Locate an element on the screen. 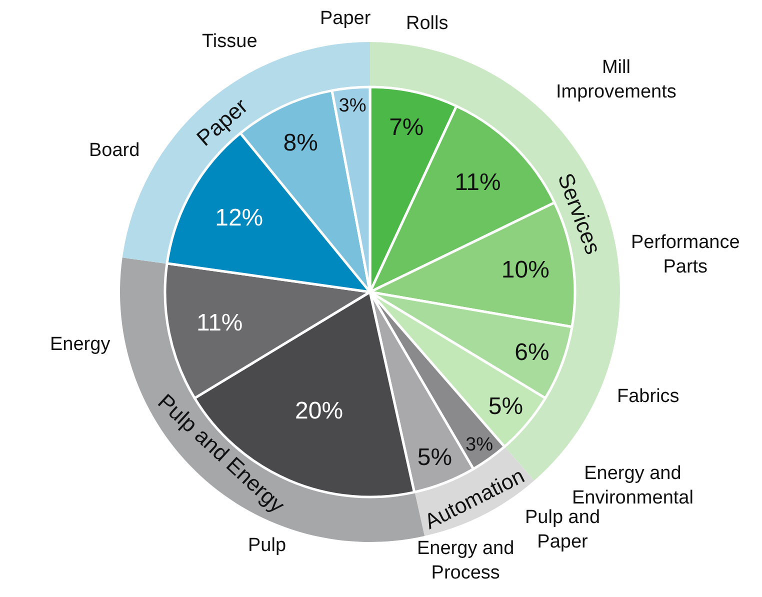 The image size is (762, 597). slice-label: Pulp is located at coordinates (267, 545).